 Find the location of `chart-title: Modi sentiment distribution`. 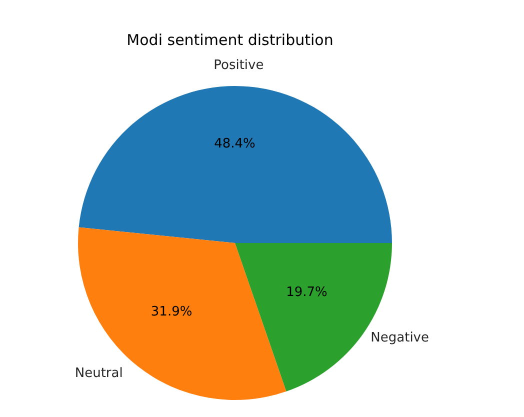

chart-title: Modi sentiment distribution is located at coordinates (230, 40).